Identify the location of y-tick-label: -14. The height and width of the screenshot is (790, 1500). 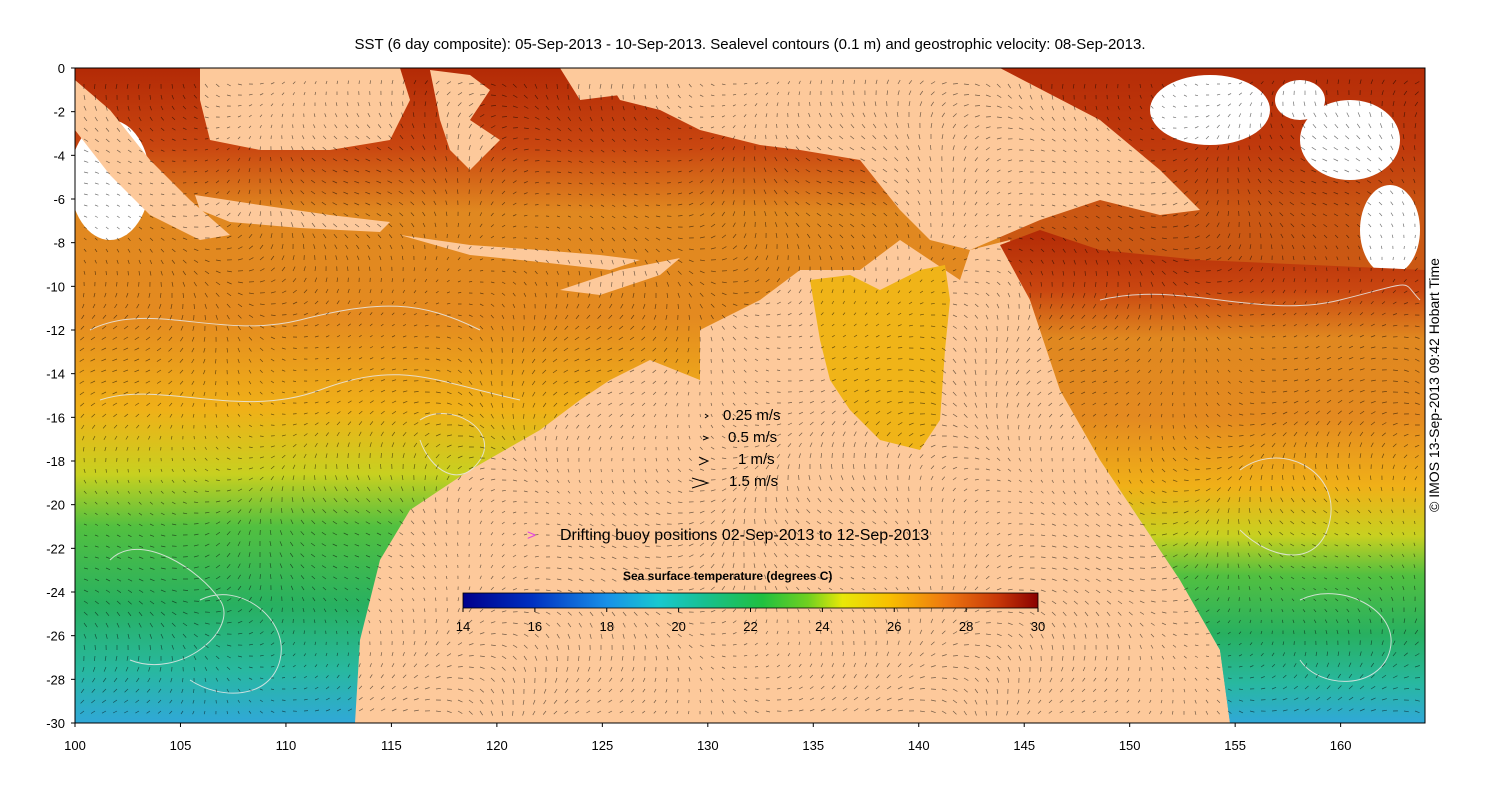
(55, 374).